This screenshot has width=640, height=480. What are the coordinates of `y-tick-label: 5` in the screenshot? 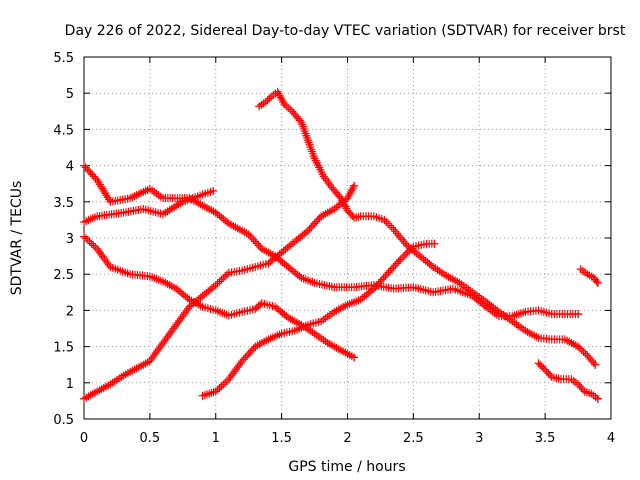 It's located at (70, 94).